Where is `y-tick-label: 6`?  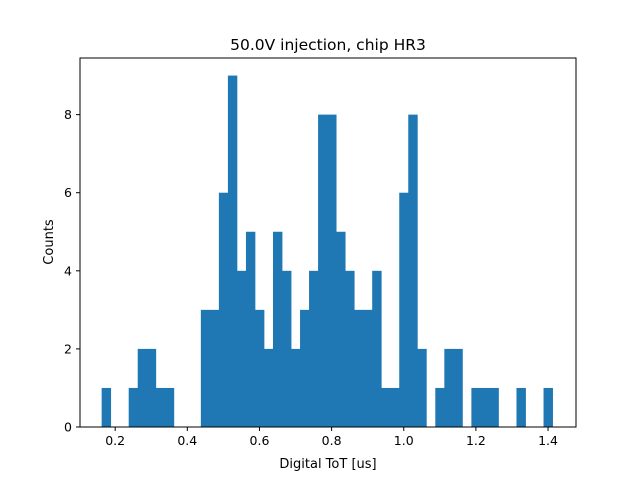
y-tick-label: 6 is located at coordinates (68, 192).